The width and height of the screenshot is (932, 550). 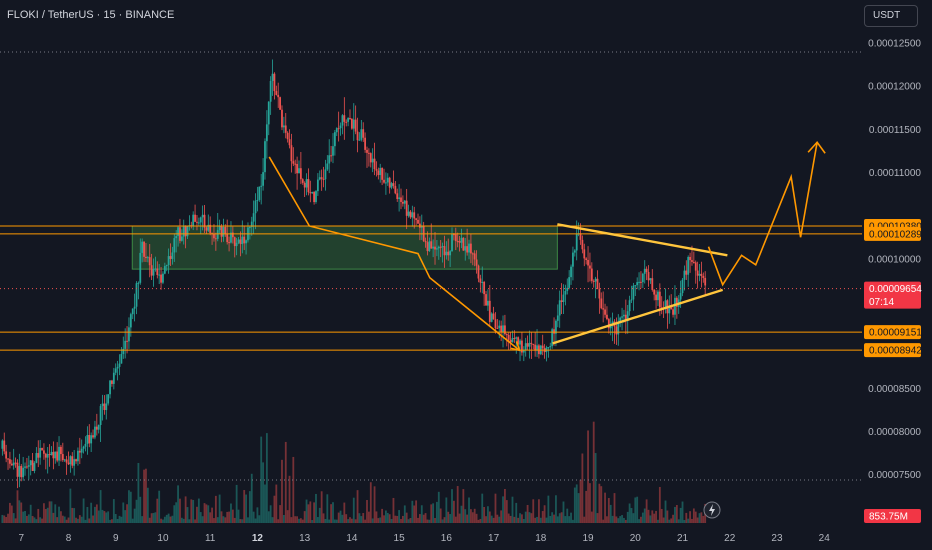 I want to click on x-tick-label: 14, so click(x=352, y=538).